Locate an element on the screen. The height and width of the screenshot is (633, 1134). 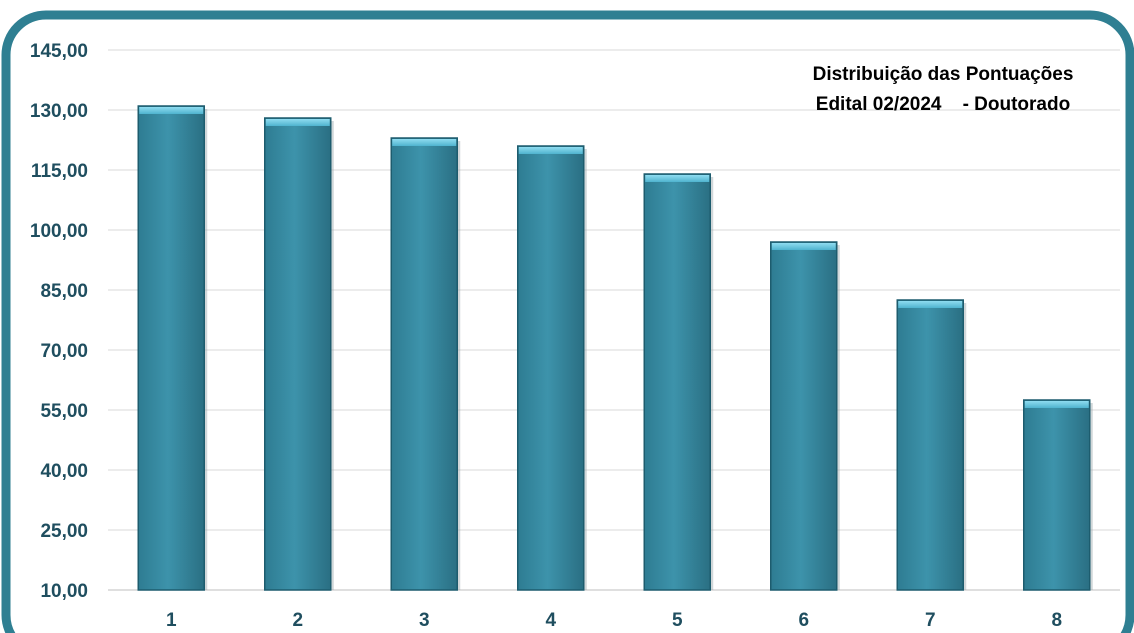
chart-title-line-2: Edital 02/2024 - Doutorado is located at coordinates (943, 104).